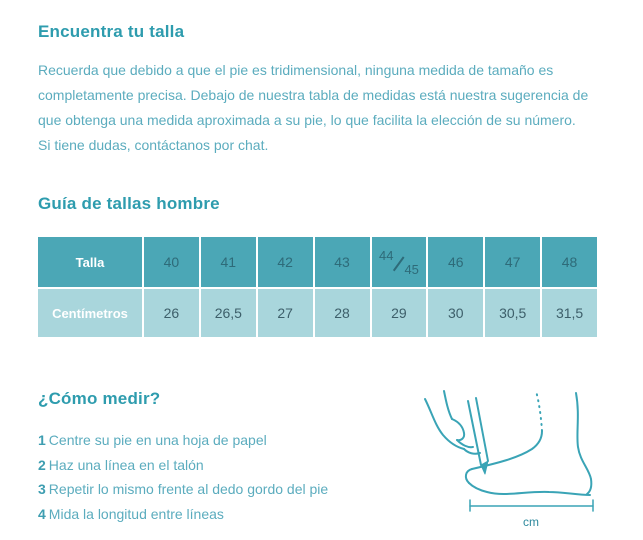  What do you see at coordinates (157, 440) in the screenshot?
I see `step-text: Centre su pie en una hoja de papel` at bounding box center [157, 440].